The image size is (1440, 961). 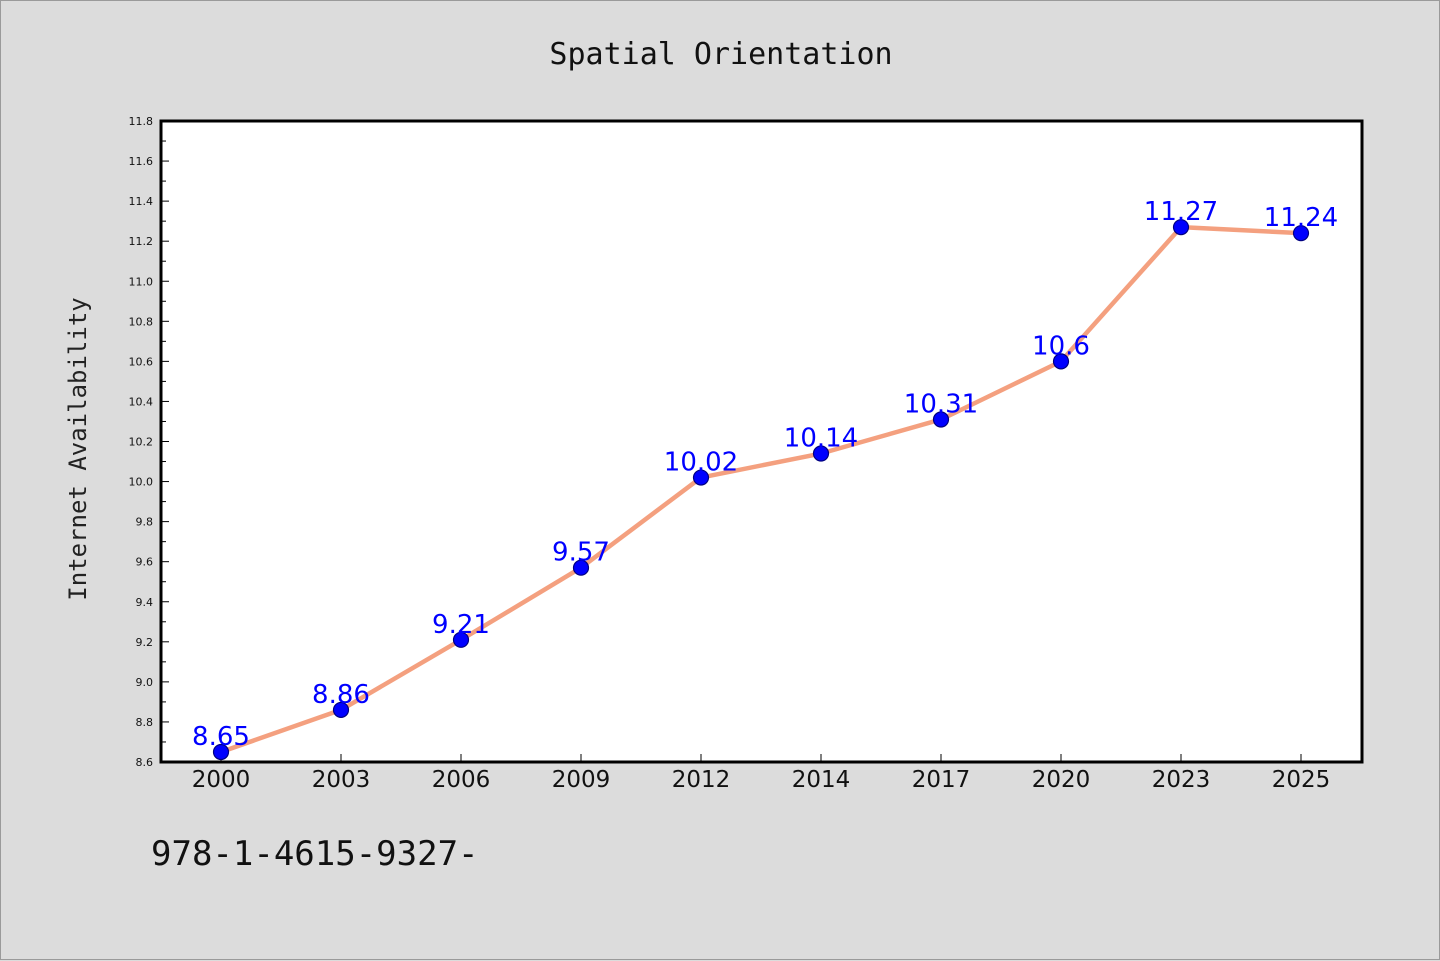 I want to click on x-tick-label: 2020, so click(x=1061, y=780).